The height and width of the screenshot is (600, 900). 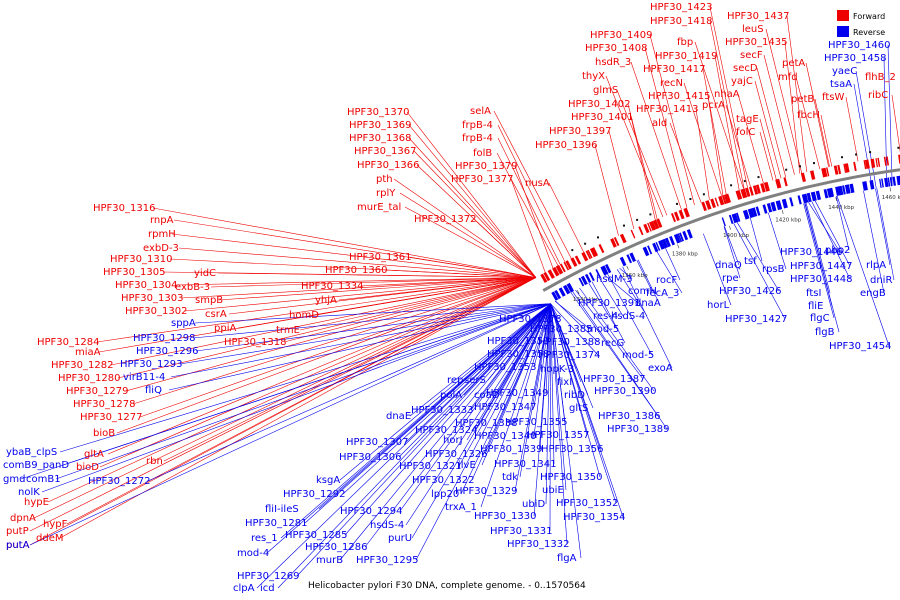 What do you see at coordinates (477, 125) in the screenshot?
I see `forward-gene-label: frpB-4` at bounding box center [477, 125].